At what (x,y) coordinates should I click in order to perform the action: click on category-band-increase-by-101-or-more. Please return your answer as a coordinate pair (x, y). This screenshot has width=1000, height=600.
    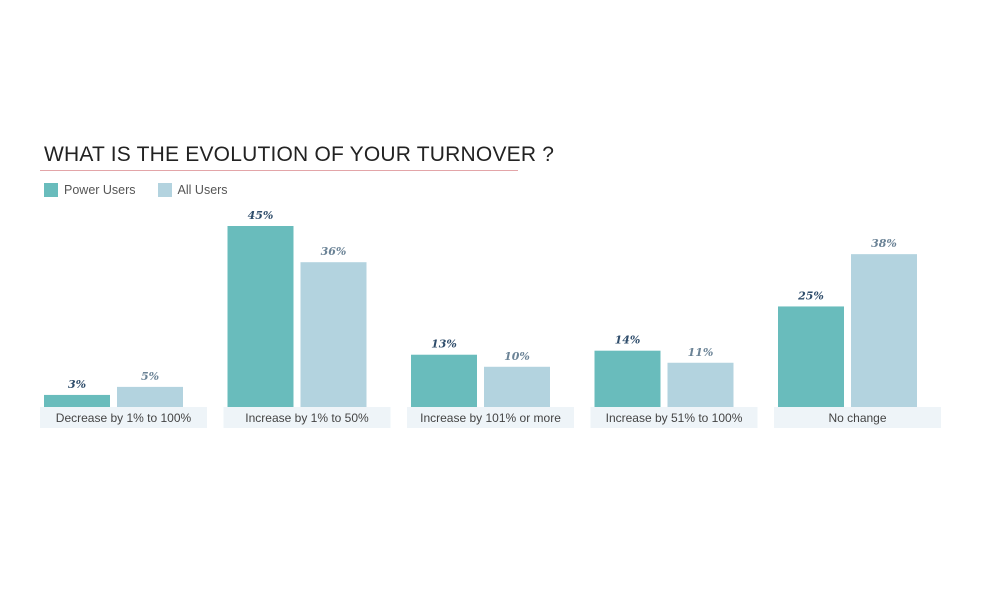
    Looking at the image, I should click on (490, 417).